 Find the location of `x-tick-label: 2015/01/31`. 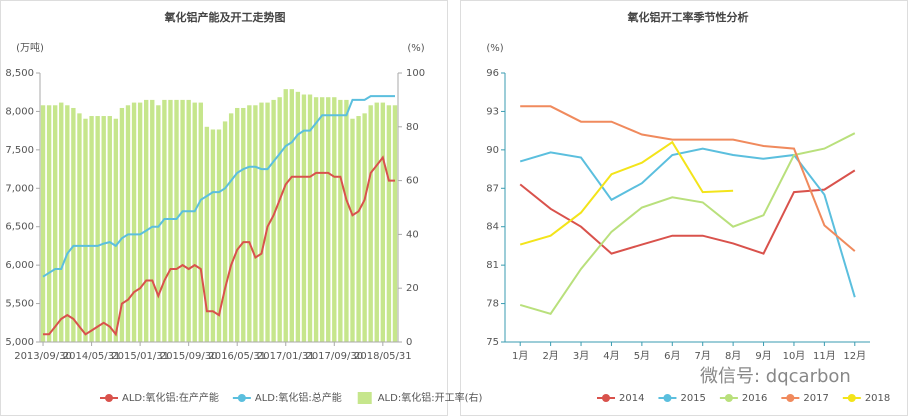

x-tick-label: 2015/01/31 is located at coordinates (140, 356).